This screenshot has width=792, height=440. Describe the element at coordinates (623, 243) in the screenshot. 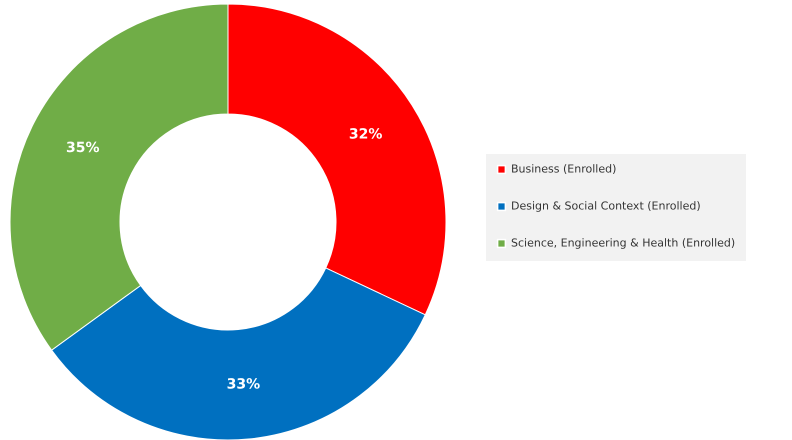

I see `legend-label: Science, Engineering & Health (Enrolled)` at that location.